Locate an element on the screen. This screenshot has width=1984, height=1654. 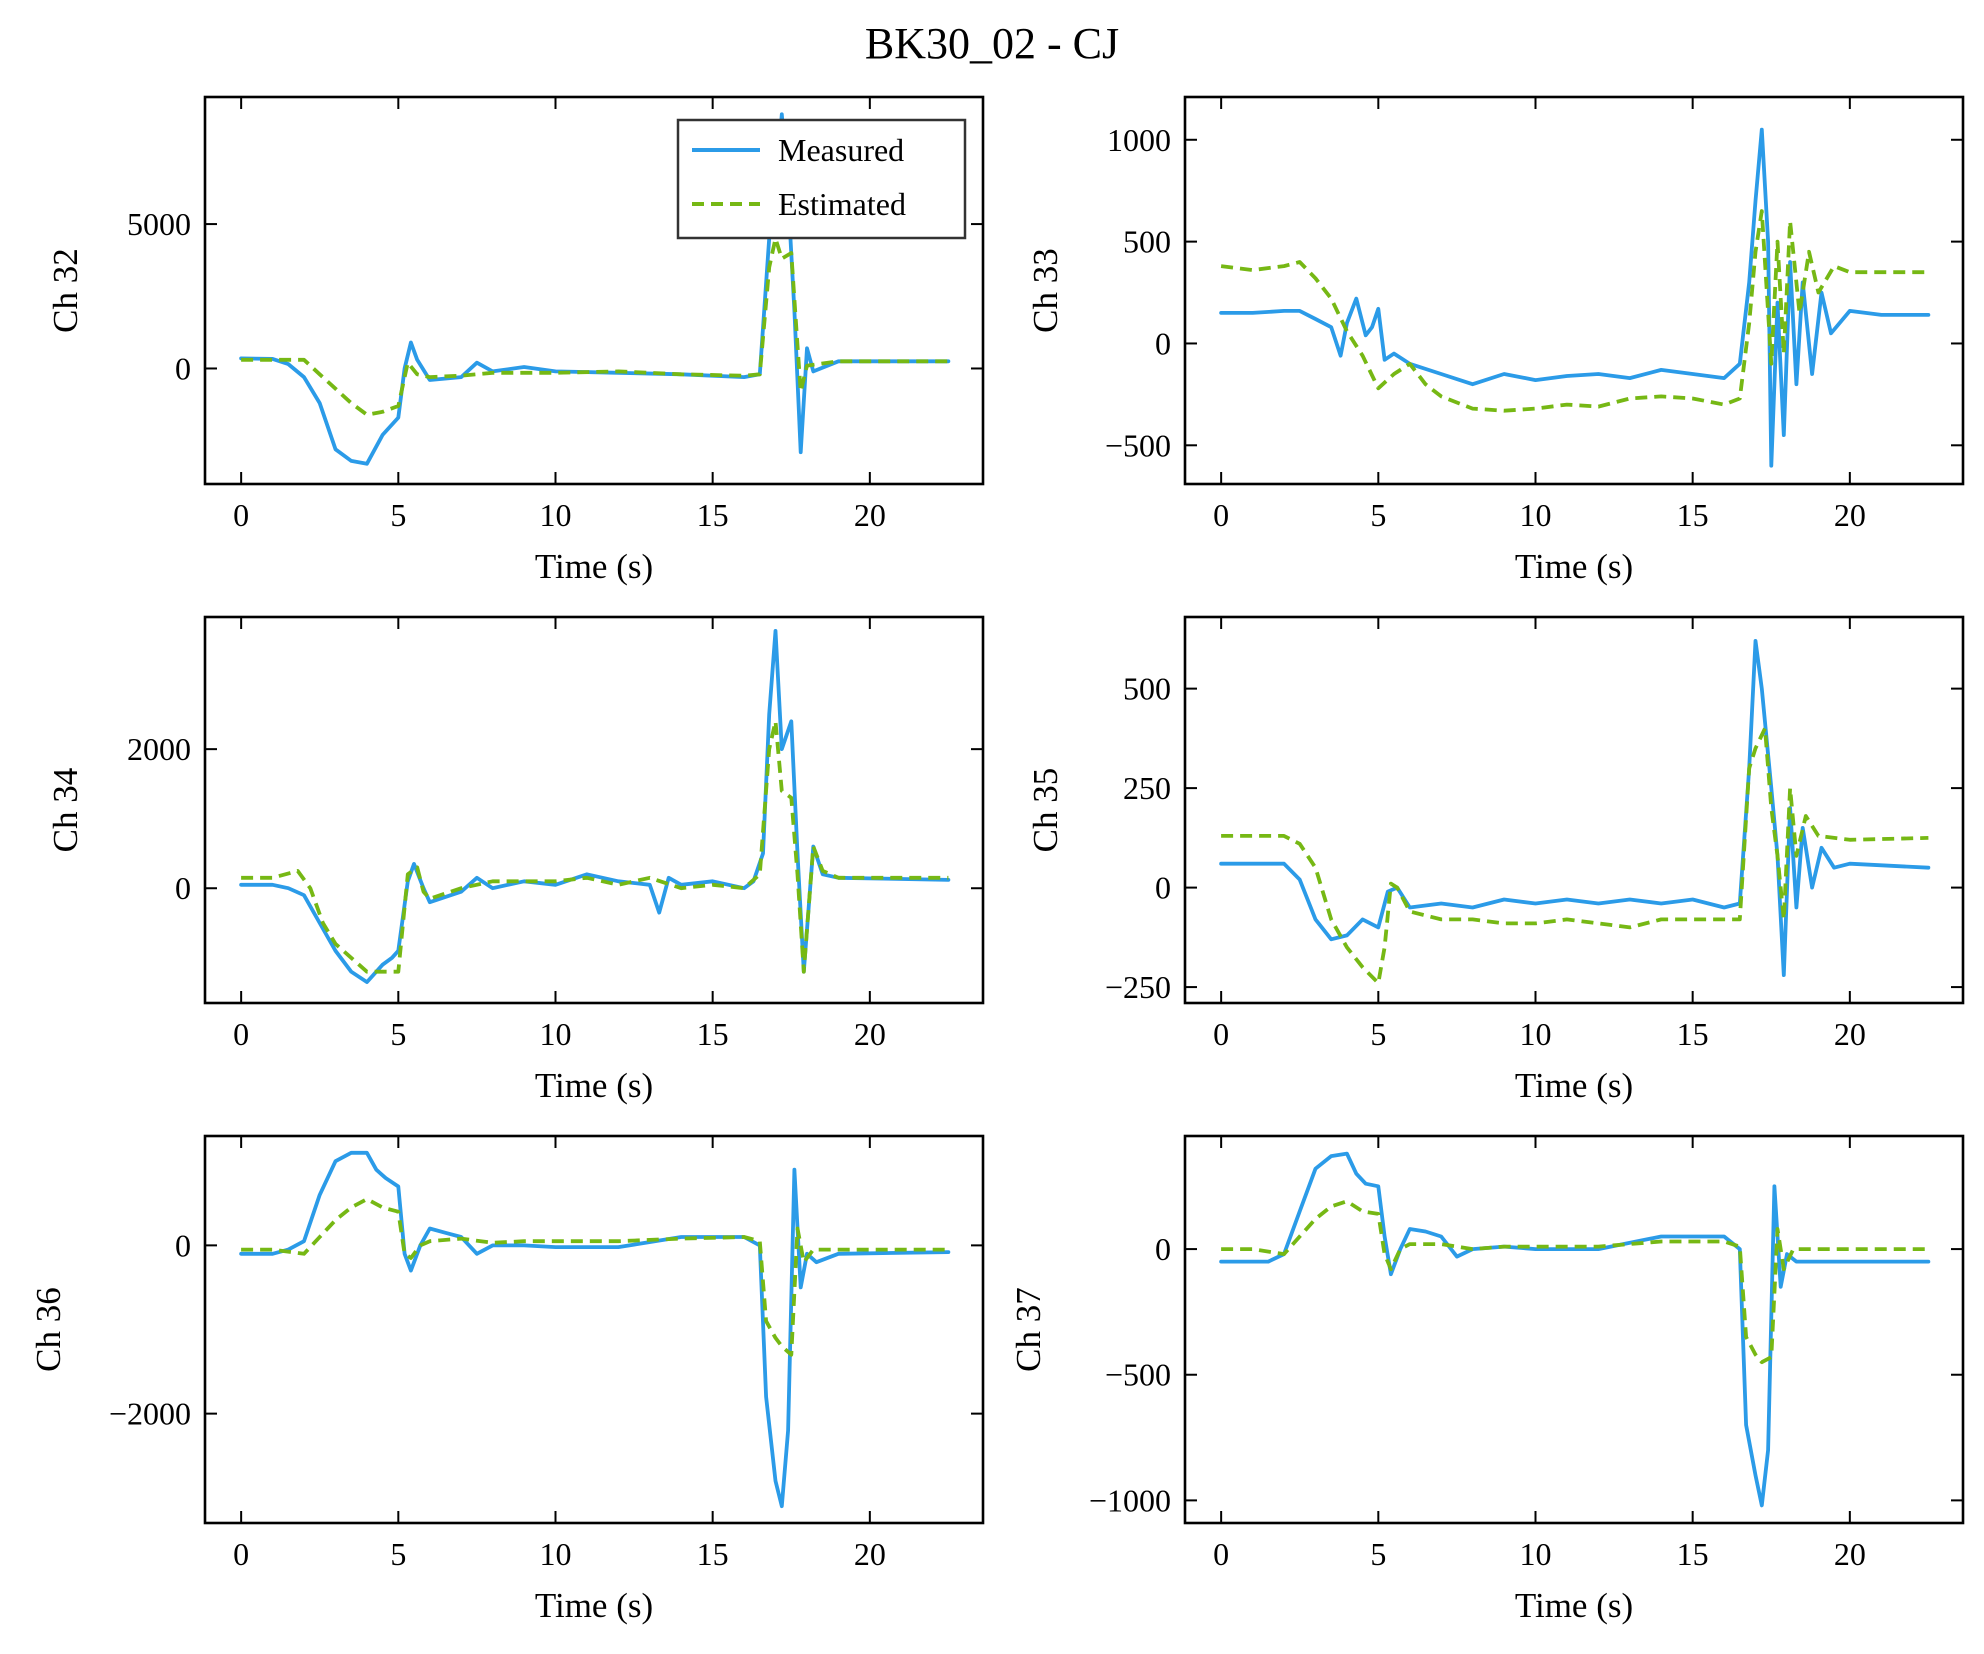
y-tick-label: 1000 is located at coordinates (1139, 140).